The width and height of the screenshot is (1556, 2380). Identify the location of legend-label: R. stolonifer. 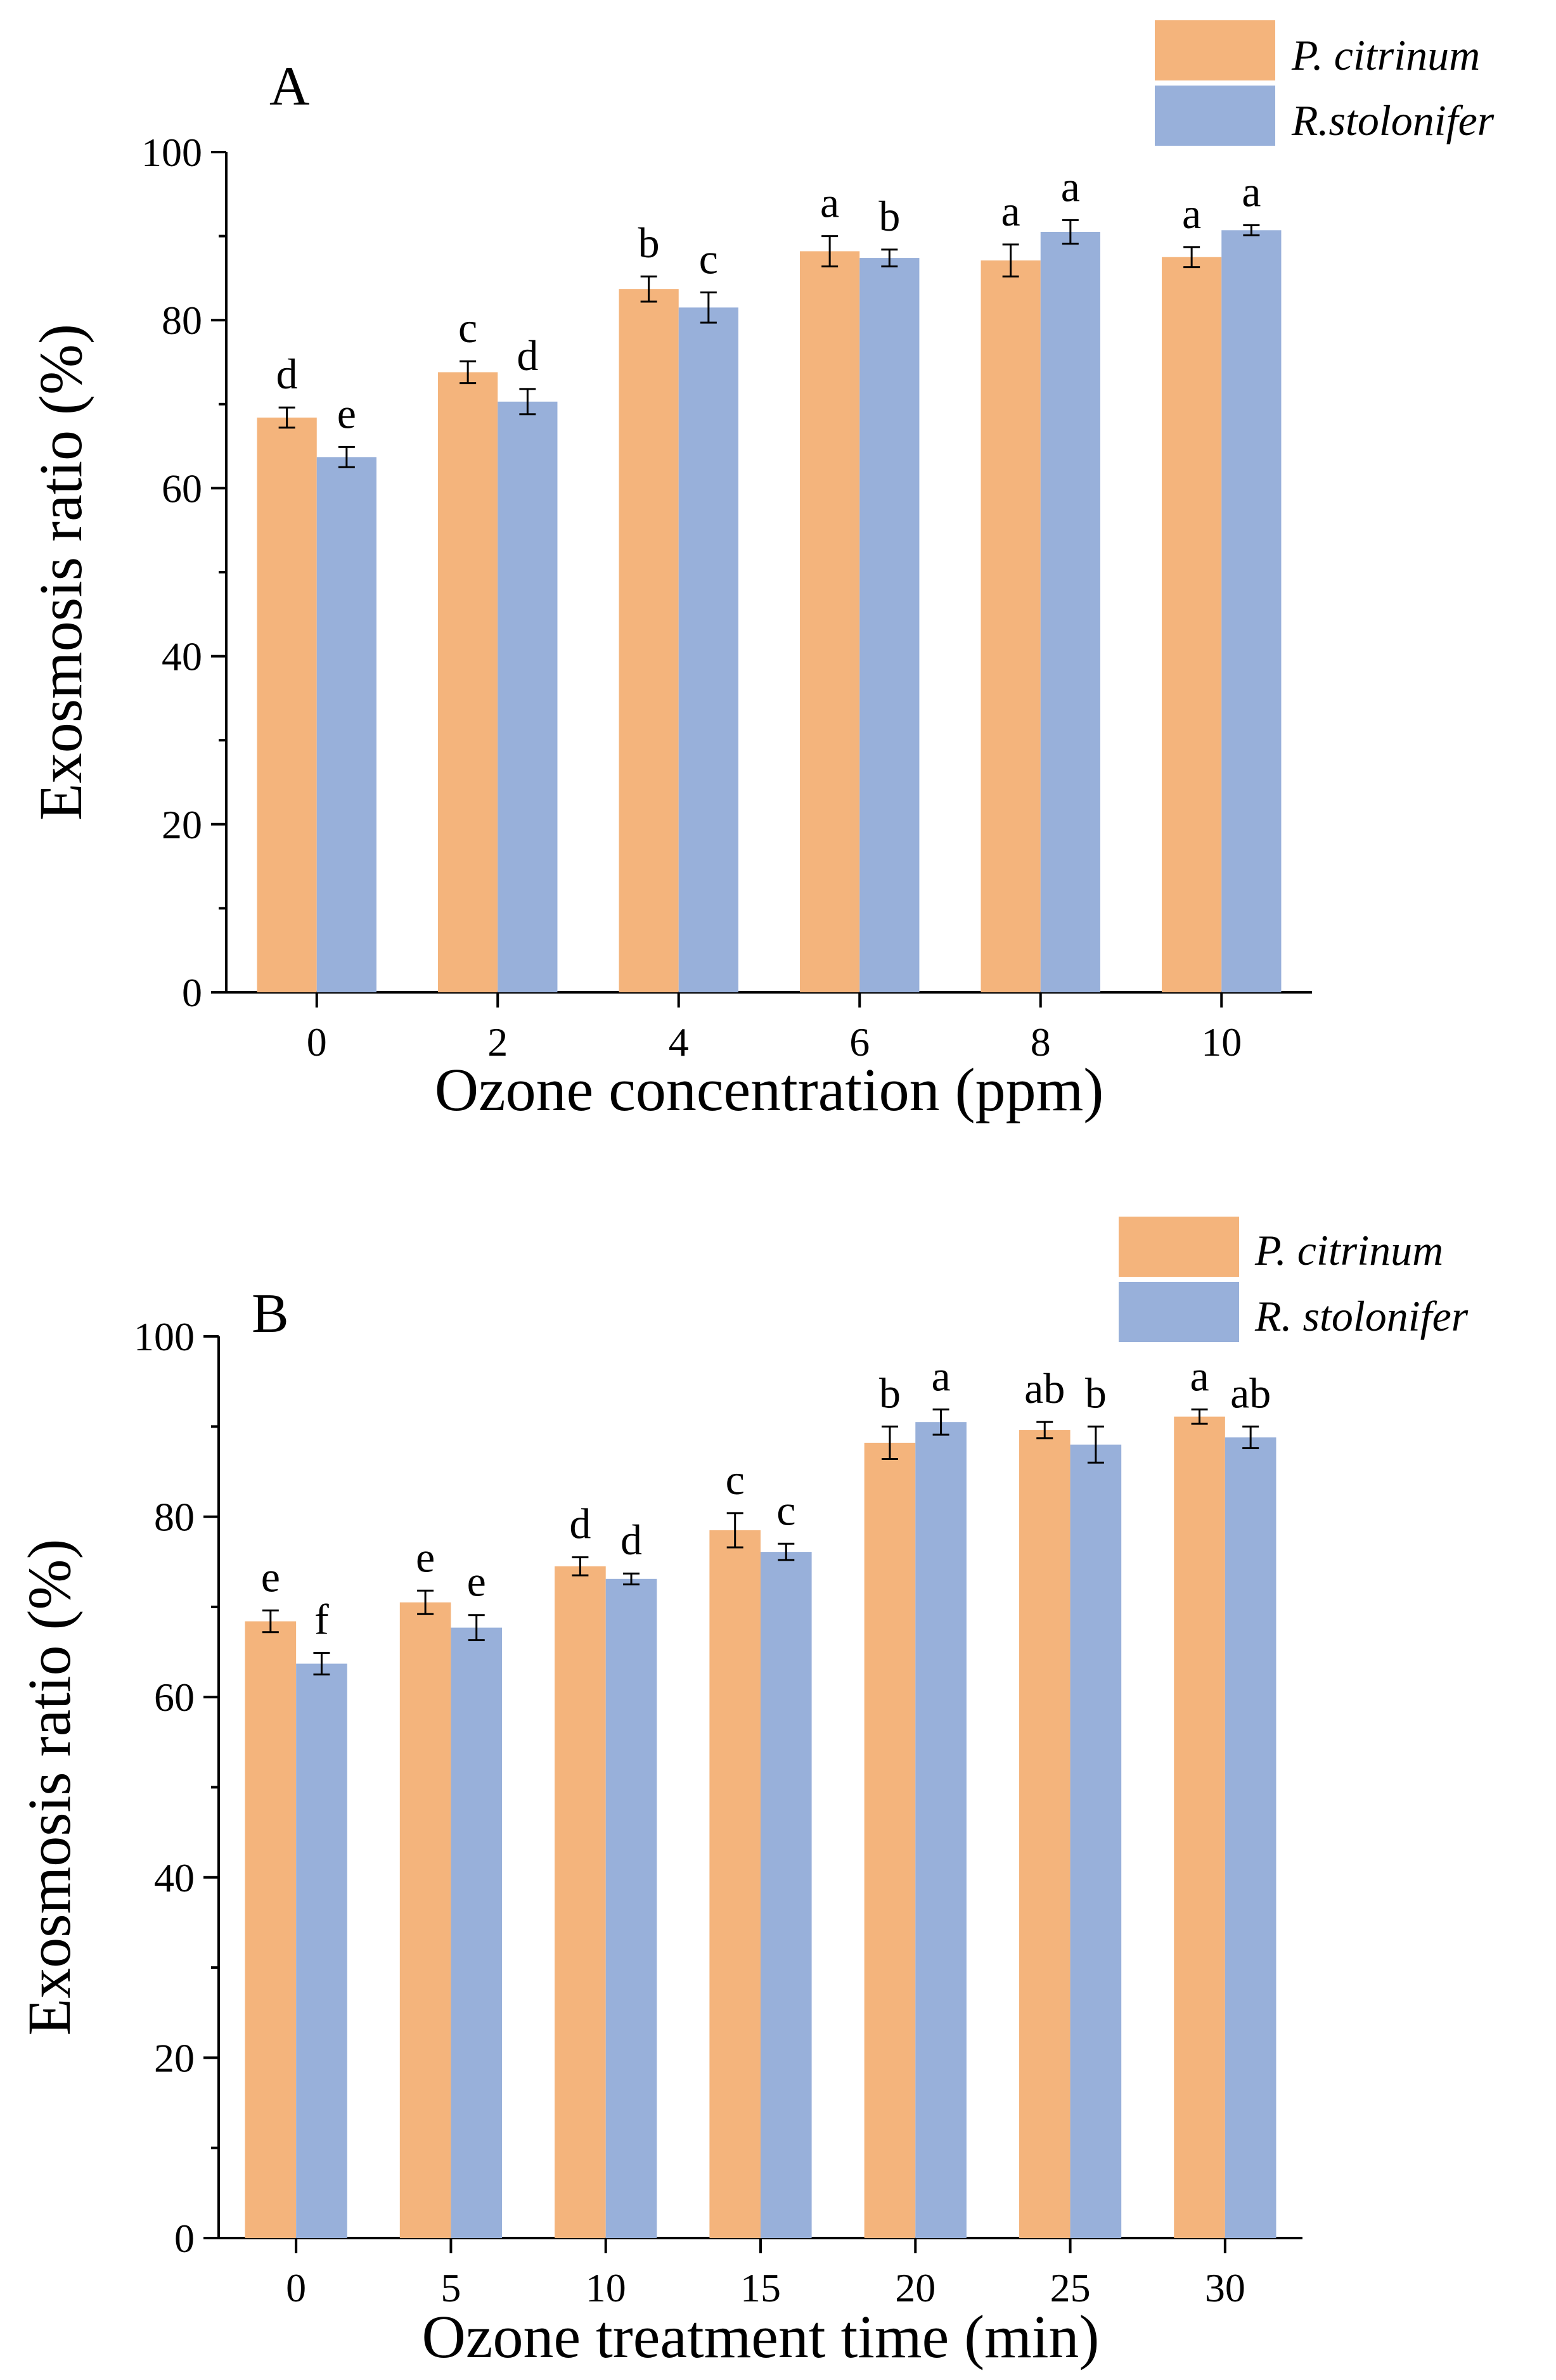
(1361, 1316).